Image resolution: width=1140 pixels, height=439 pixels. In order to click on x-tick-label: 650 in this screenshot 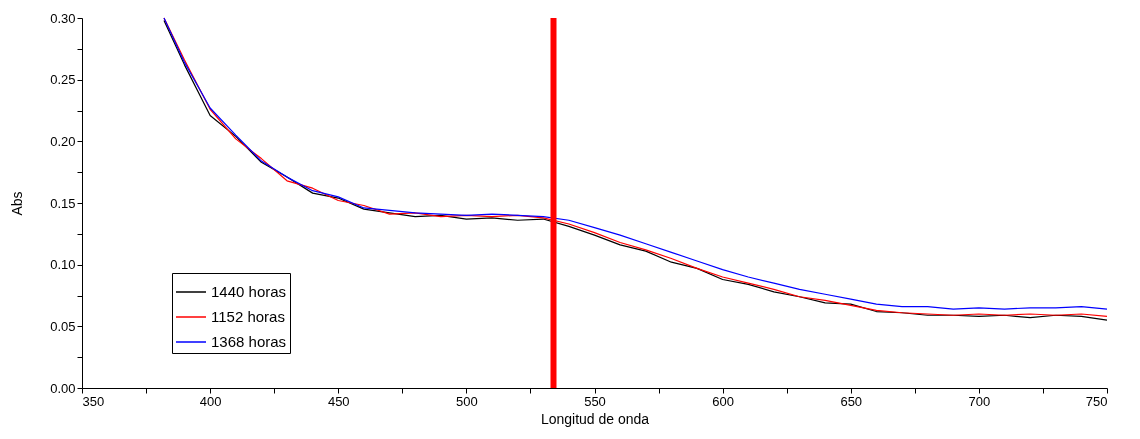, I will do `click(851, 401)`.